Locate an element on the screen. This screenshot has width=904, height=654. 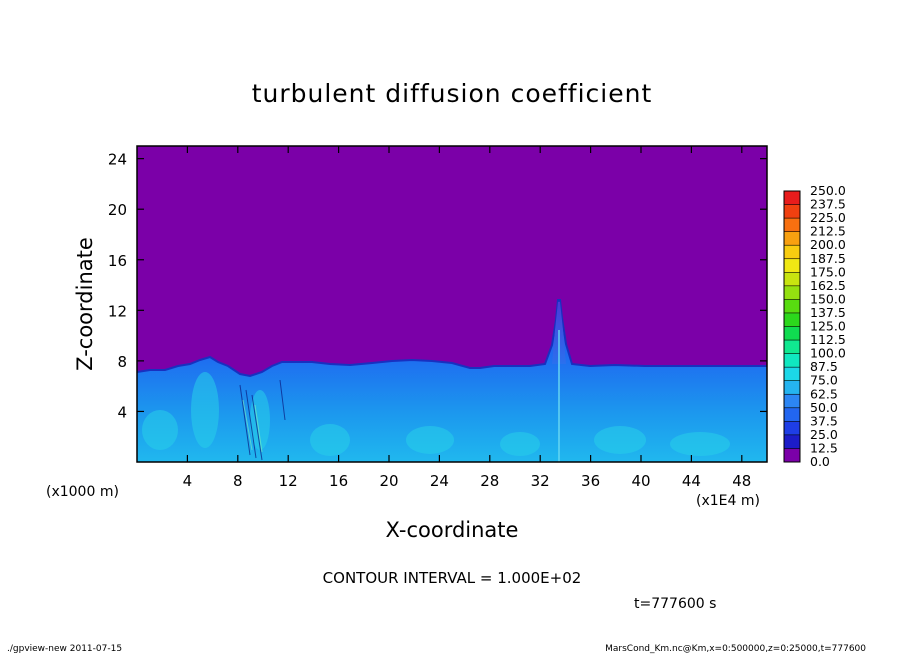
colorbar-label: 62.5 is located at coordinates (824, 393).